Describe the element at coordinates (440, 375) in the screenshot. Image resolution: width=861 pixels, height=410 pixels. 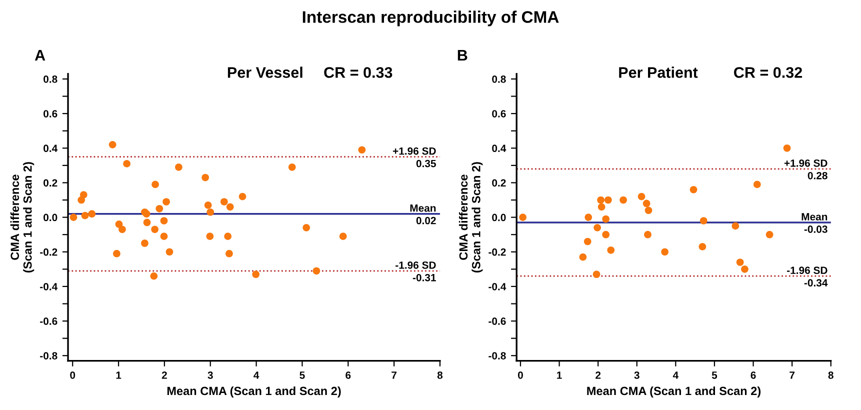
I see `x-tick-label: 8` at that location.